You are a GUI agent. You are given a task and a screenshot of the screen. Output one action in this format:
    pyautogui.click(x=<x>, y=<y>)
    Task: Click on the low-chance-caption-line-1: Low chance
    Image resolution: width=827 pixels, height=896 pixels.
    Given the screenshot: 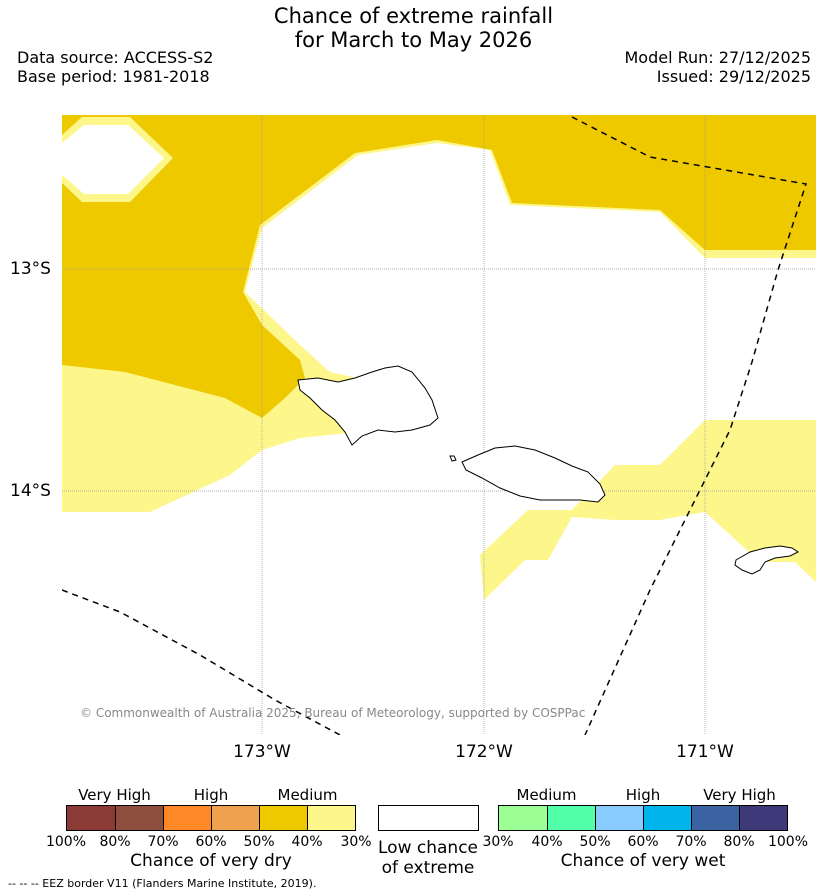 What is the action you would take?
    pyautogui.click(x=428, y=848)
    